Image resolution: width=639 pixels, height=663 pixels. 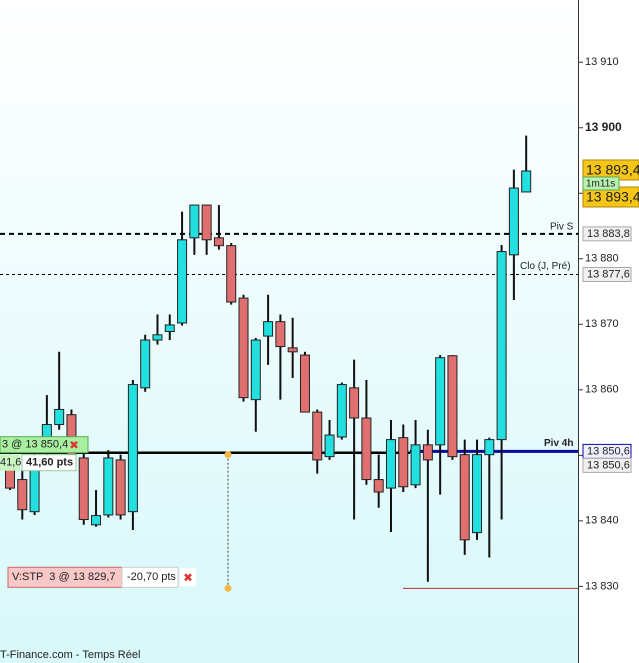 What do you see at coordinates (602, 390) in the screenshot?
I see `y-tick-label: 13 860` at bounding box center [602, 390].